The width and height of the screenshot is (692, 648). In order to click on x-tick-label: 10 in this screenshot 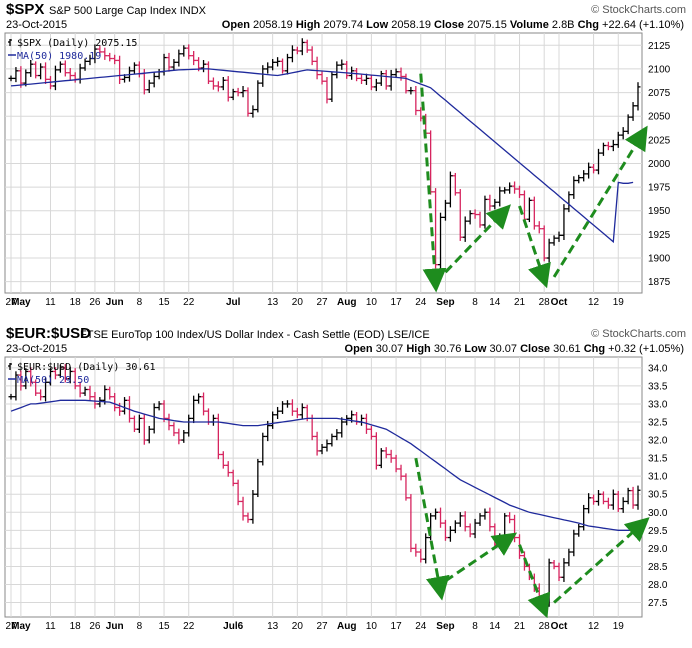, I will do `click(372, 626)`.